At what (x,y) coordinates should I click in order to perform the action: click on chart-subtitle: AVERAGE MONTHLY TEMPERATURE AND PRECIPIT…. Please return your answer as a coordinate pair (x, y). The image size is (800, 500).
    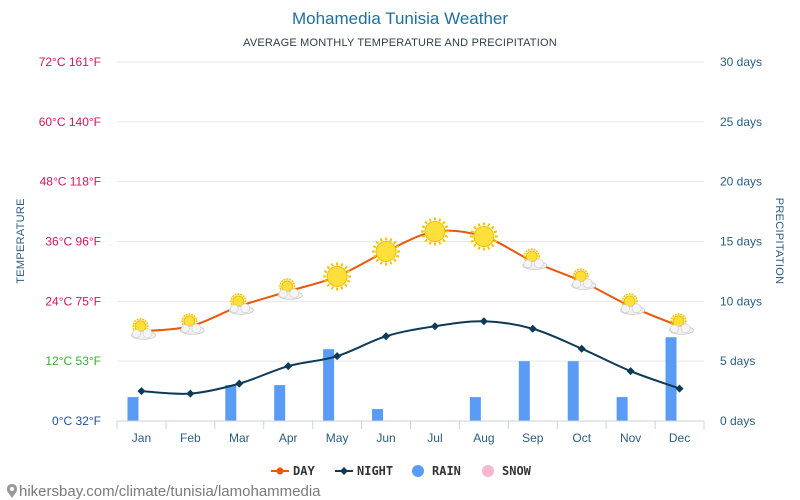
    Looking at the image, I should click on (400, 43).